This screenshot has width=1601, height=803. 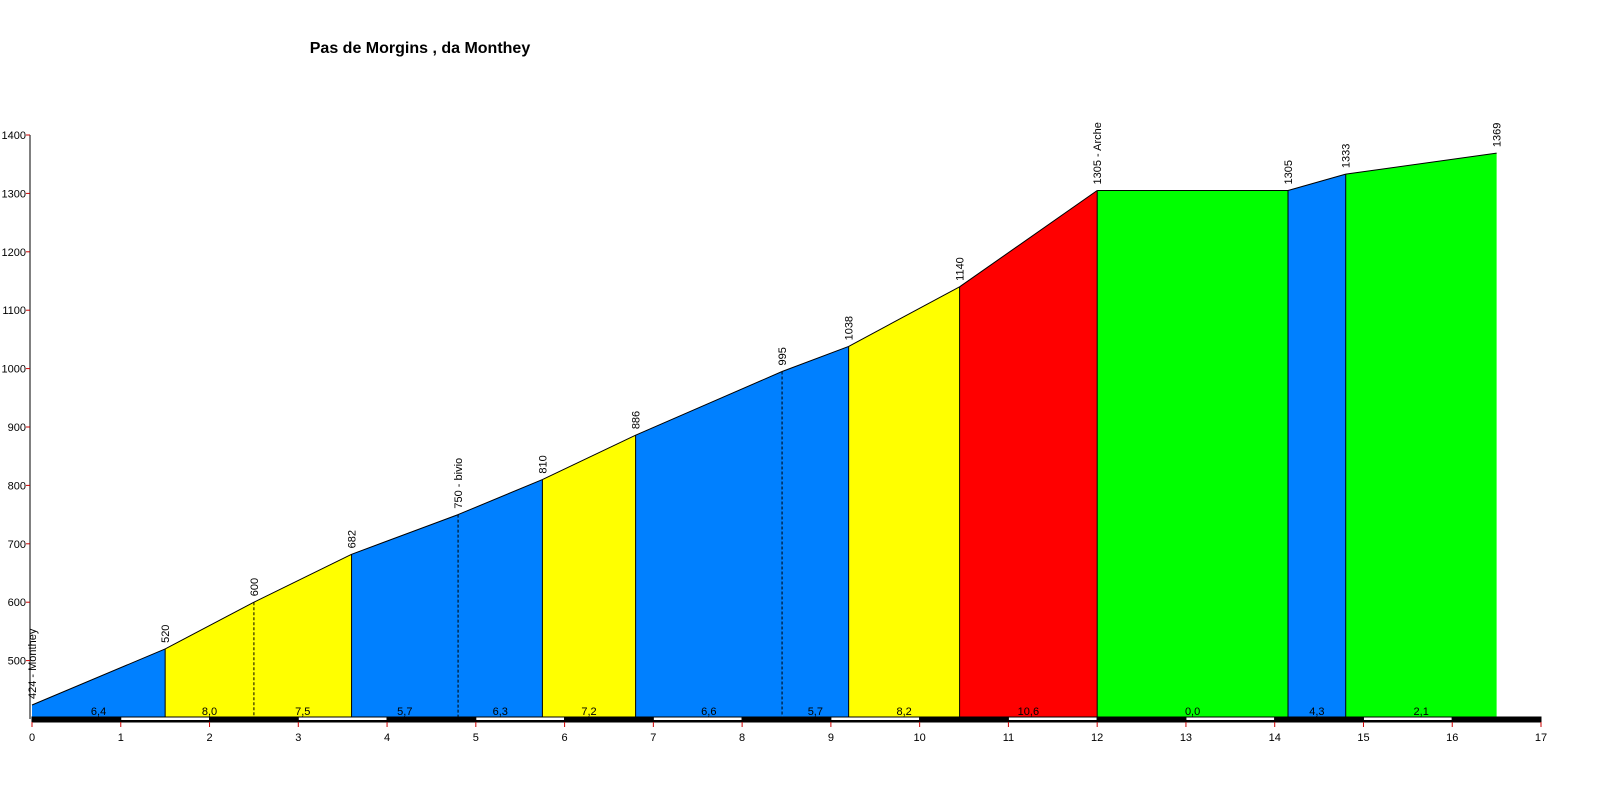 I want to click on x-tick-label: 11, so click(x=1008, y=738).